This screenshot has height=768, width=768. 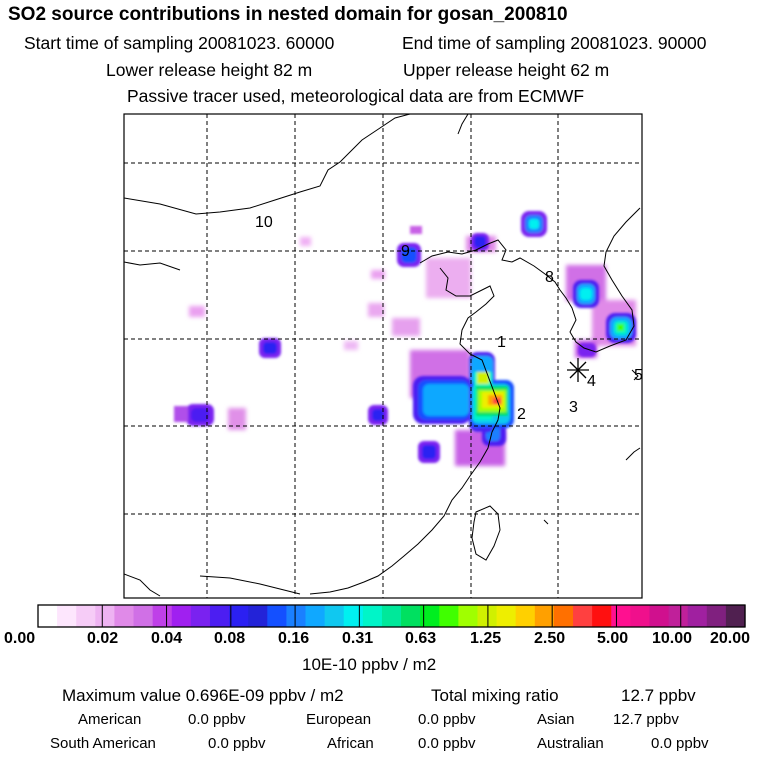 What do you see at coordinates (658, 695) in the screenshot?
I see `total-mixing-ratio-value: 12.7 ppbv` at bounding box center [658, 695].